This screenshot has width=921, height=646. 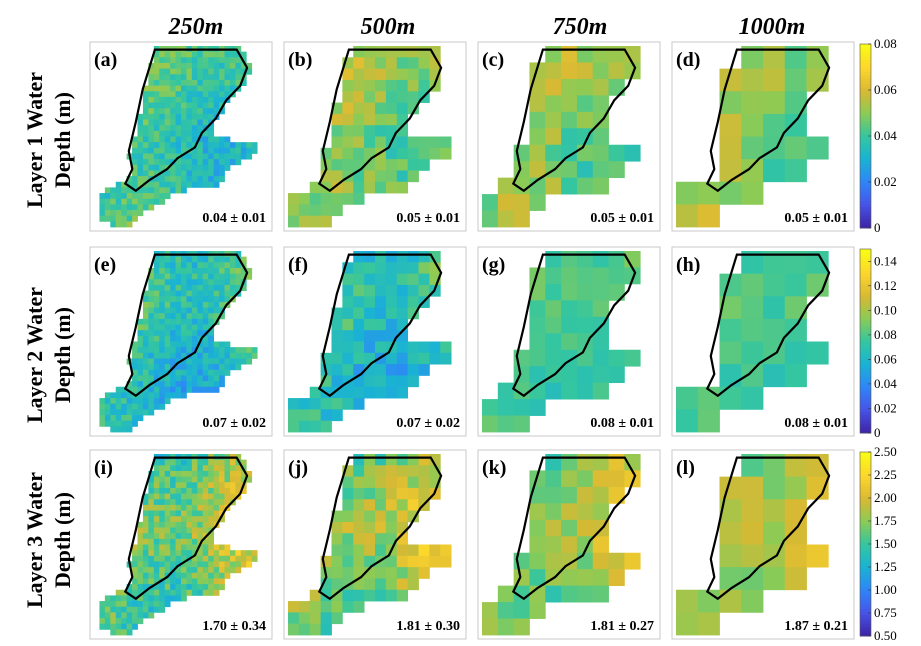 I want to click on panel-label-d: (d), so click(x=688, y=60).